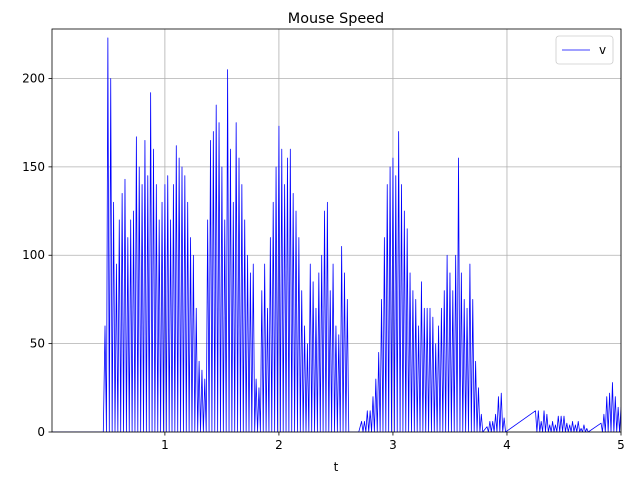  What do you see at coordinates (336, 467) in the screenshot?
I see `x-axis-label: t` at bounding box center [336, 467].